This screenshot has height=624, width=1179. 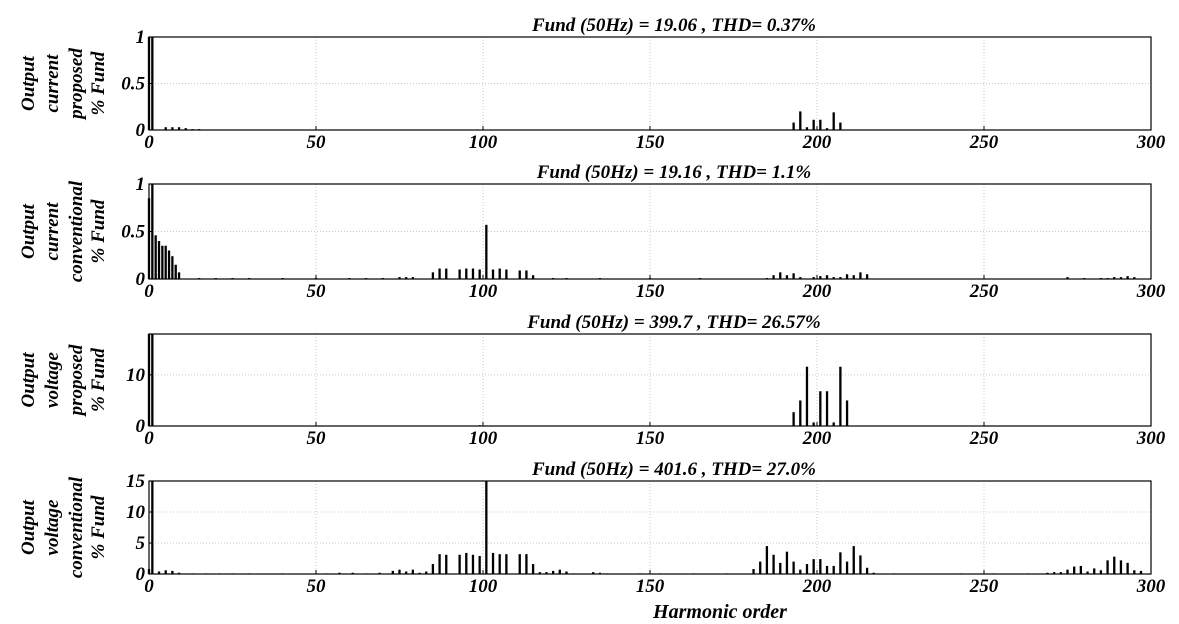 I want to click on y-axis-label-line: proposed, so click(x=76, y=84).